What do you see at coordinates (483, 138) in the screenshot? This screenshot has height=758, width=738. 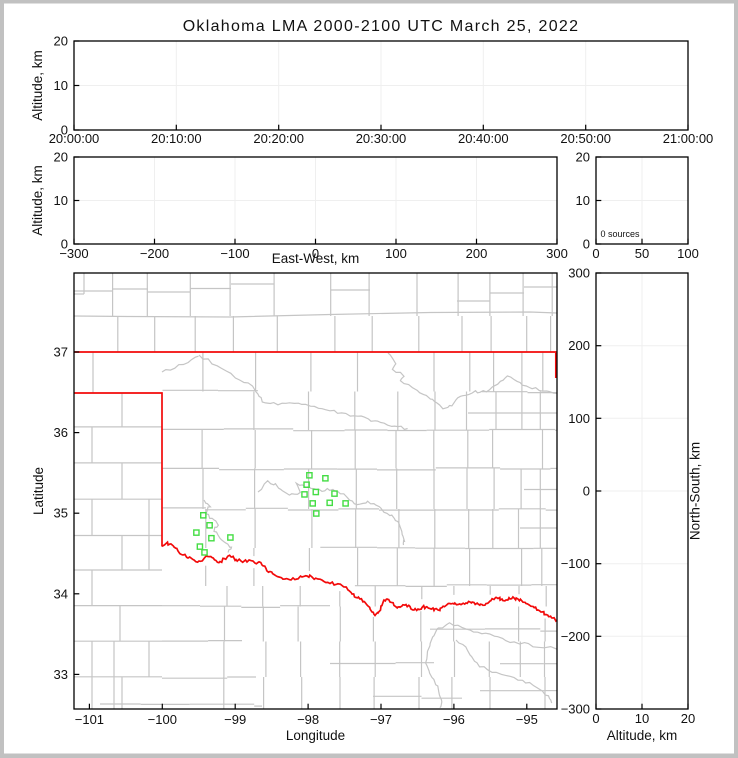 I see `svg-text: 20:40:00` at bounding box center [483, 138].